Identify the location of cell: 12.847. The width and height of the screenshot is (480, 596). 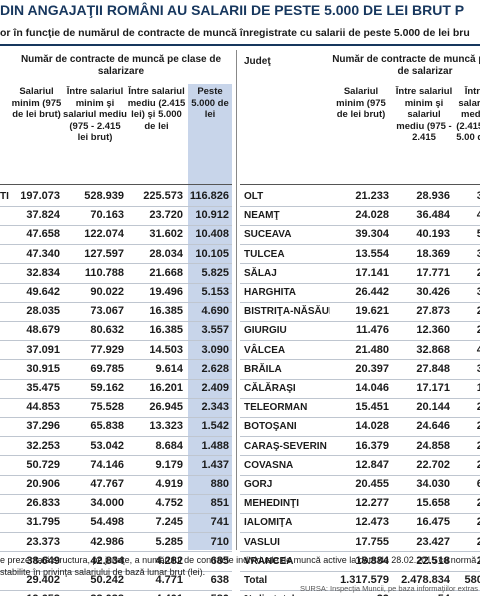
(372, 464).